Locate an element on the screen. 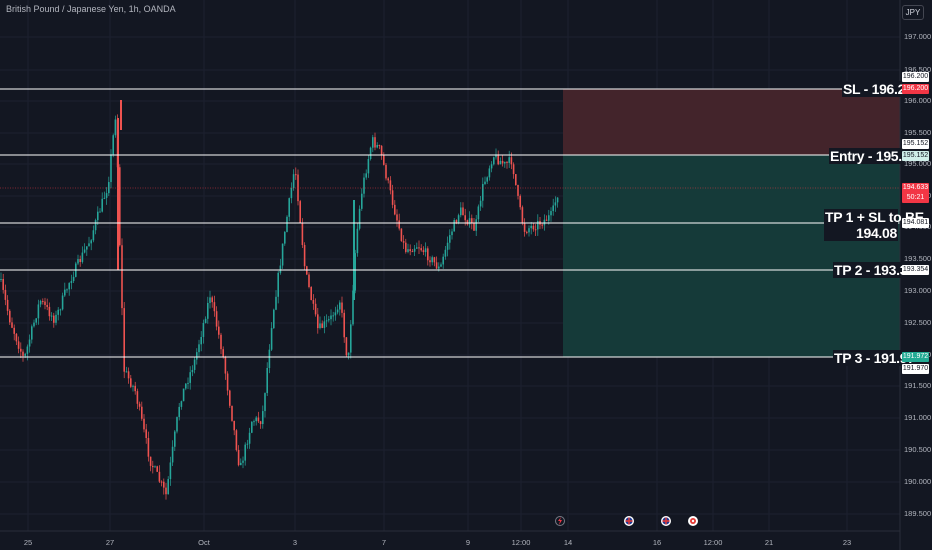 The image size is (932, 550). tp1-label-line1: TP 1 + SL to BE is located at coordinates (874, 217).